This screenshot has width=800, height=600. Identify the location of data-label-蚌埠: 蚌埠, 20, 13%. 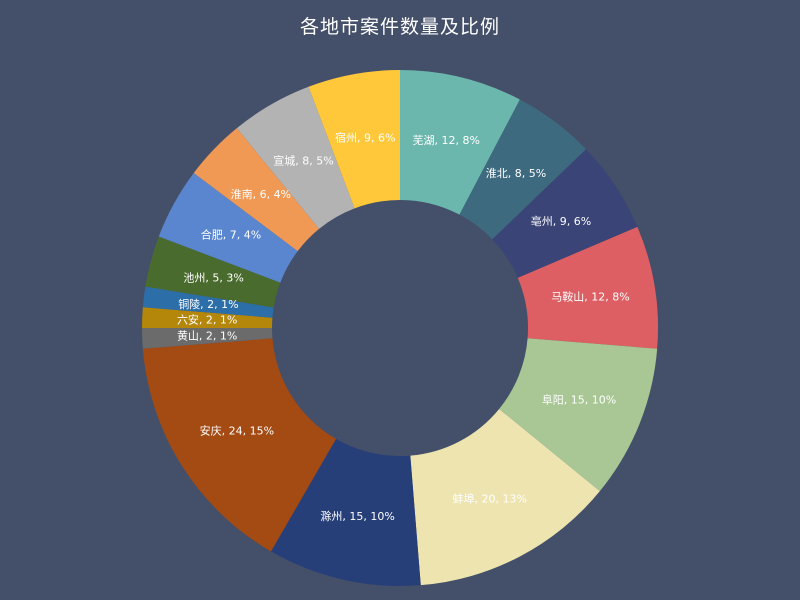
(489, 498).